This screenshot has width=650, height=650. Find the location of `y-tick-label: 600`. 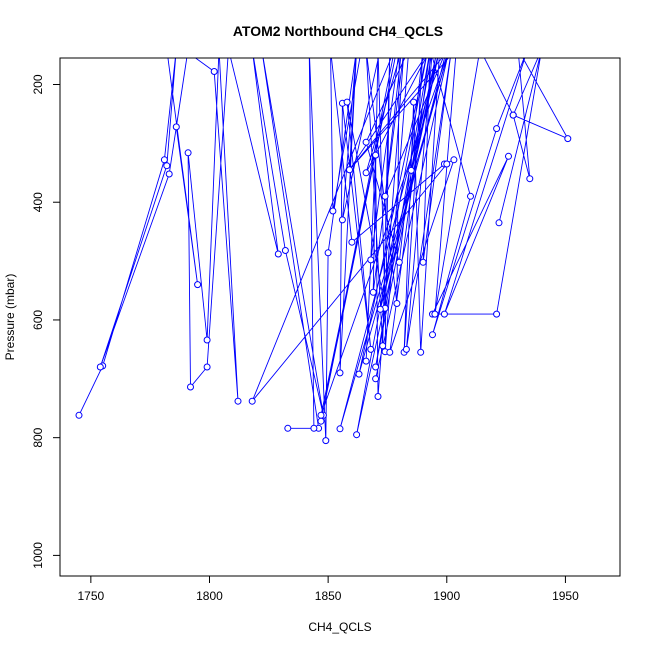

y-tick-label: 600 is located at coordinates (38, 320).